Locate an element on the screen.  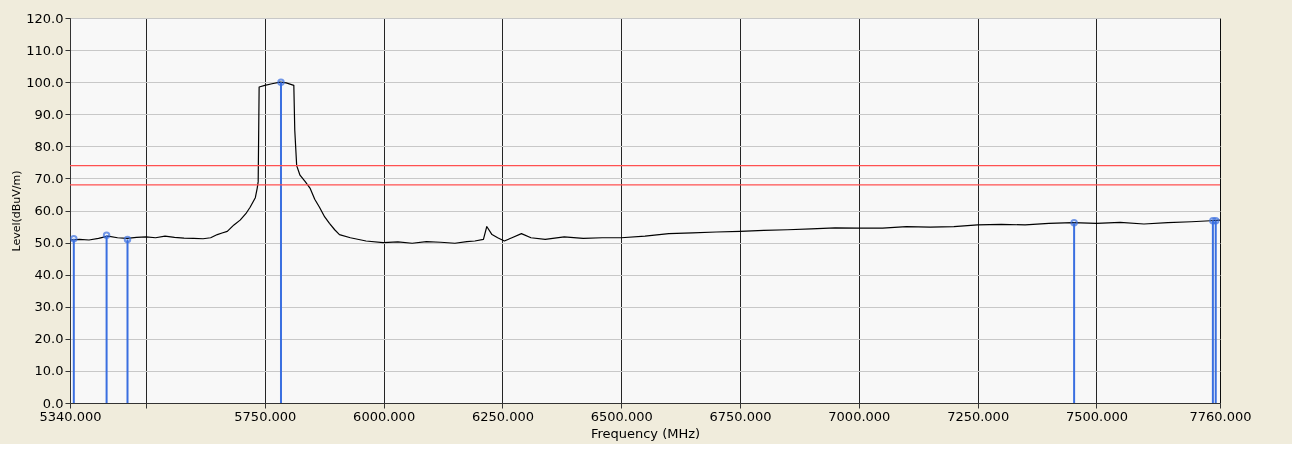
y-tick-label: 70.0 is located at coordinates (49, 178).